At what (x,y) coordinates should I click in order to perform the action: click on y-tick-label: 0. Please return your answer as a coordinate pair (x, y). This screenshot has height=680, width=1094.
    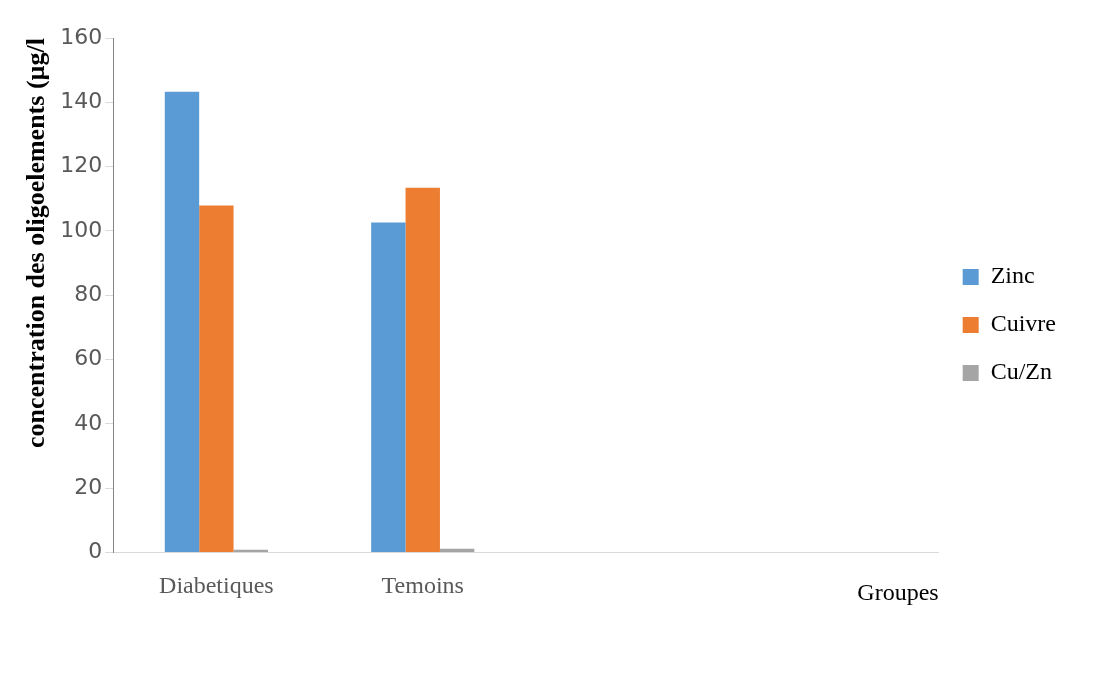
    Looking at the image, I should click on (95, 551).